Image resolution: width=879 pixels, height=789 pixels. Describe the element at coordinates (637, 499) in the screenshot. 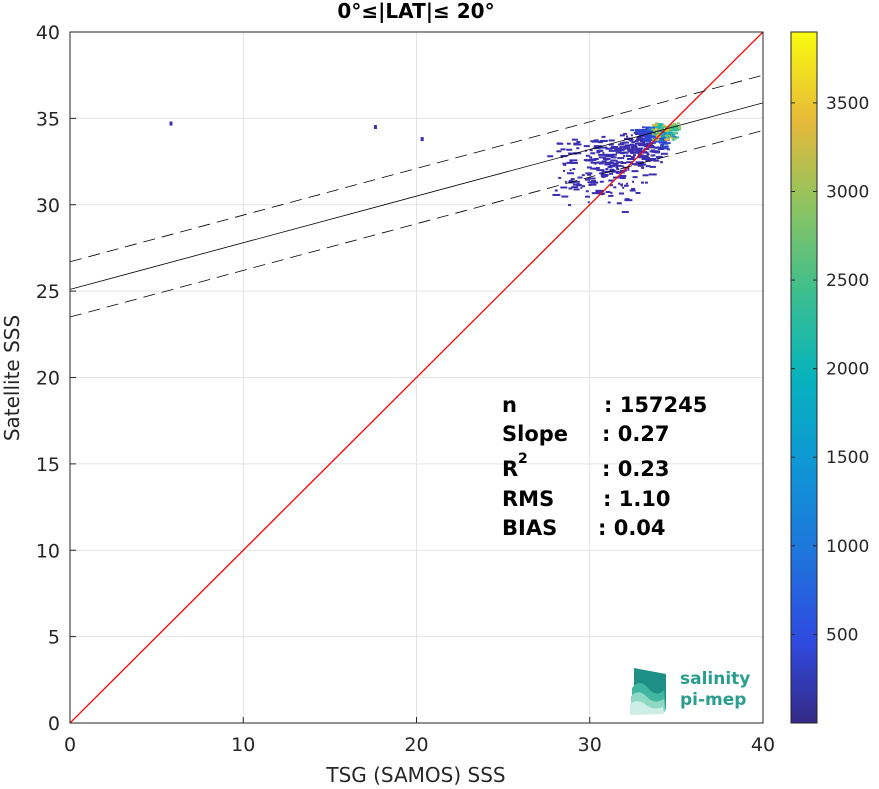

I see `stat-rms-value: : 1.10` at that location.